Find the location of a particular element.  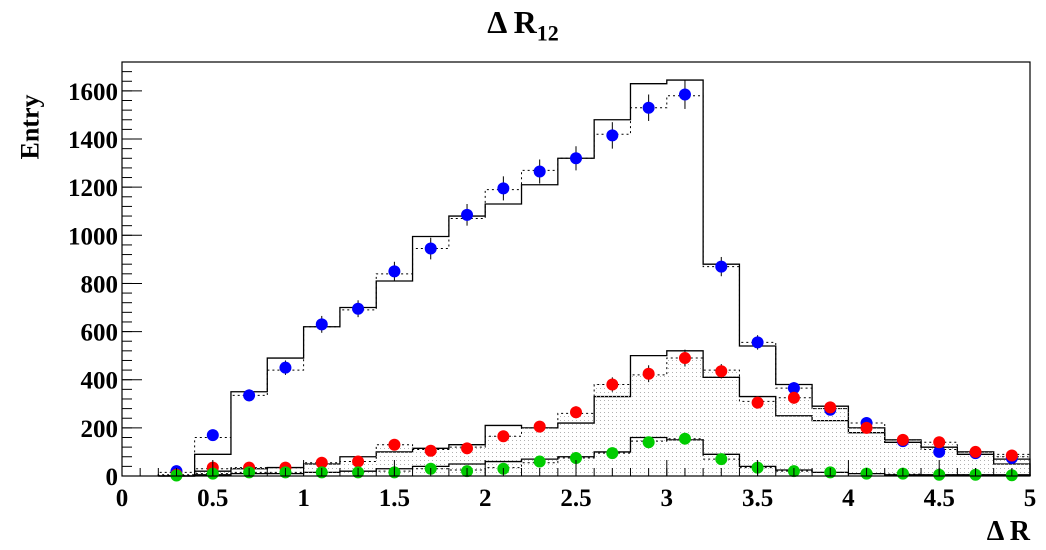

y-tick-label-0: 0 is located at coordinates (112, 477).